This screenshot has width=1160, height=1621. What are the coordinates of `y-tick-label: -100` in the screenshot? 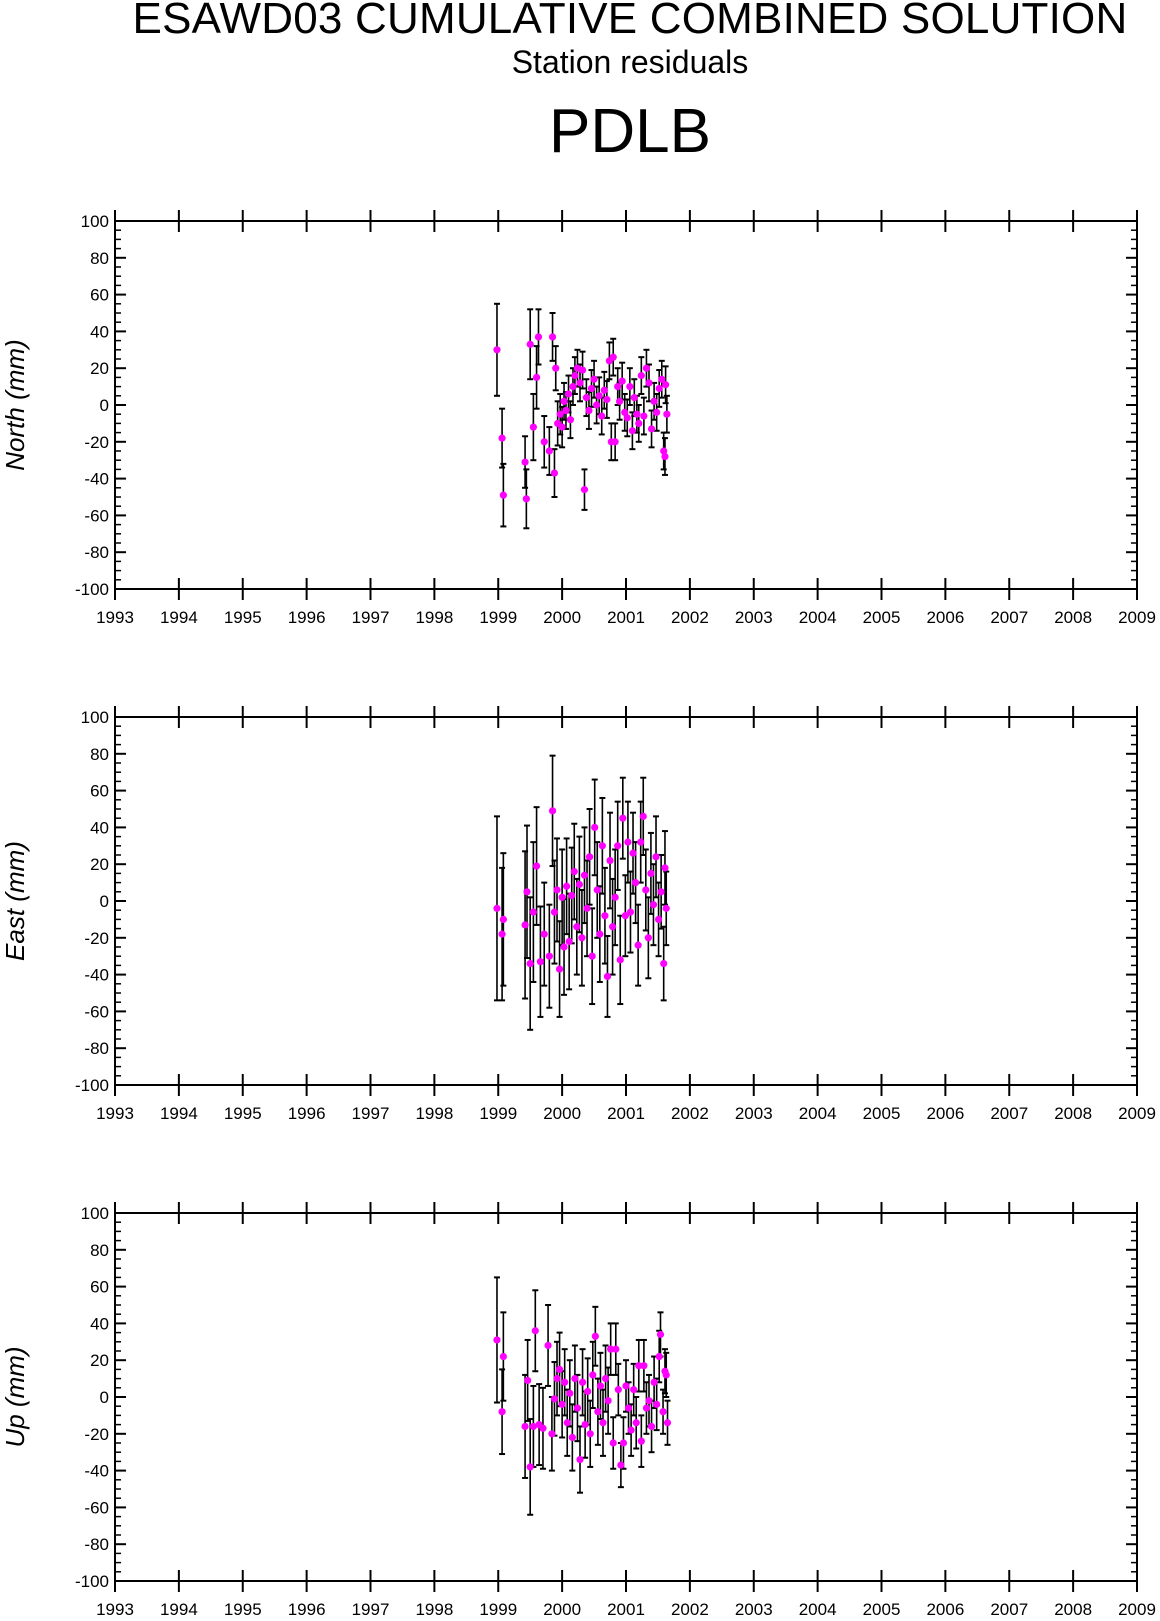 It's located at (92, 1581).